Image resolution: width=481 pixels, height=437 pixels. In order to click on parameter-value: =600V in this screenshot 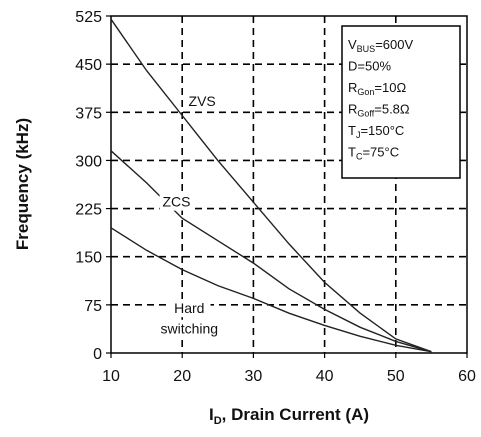, I will do `click(394, 44)`.